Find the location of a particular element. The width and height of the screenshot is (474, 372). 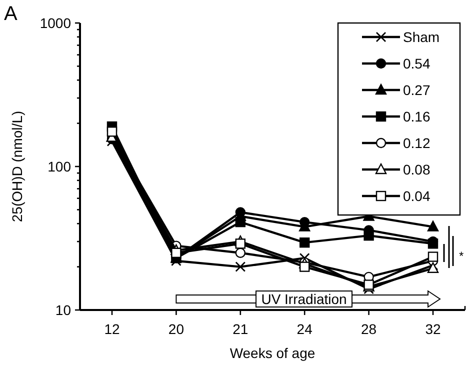

x-tick-label: 12 is located at coordinates (112, 329).